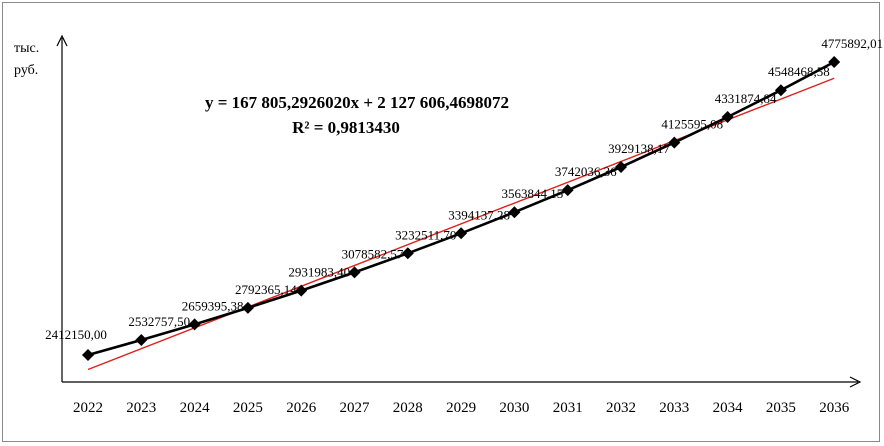 The image size is (884, 446). What do you see at coordinates (88, 355) in the screenshot?
I see `data-point-2022` at bounding box center [88, 355].